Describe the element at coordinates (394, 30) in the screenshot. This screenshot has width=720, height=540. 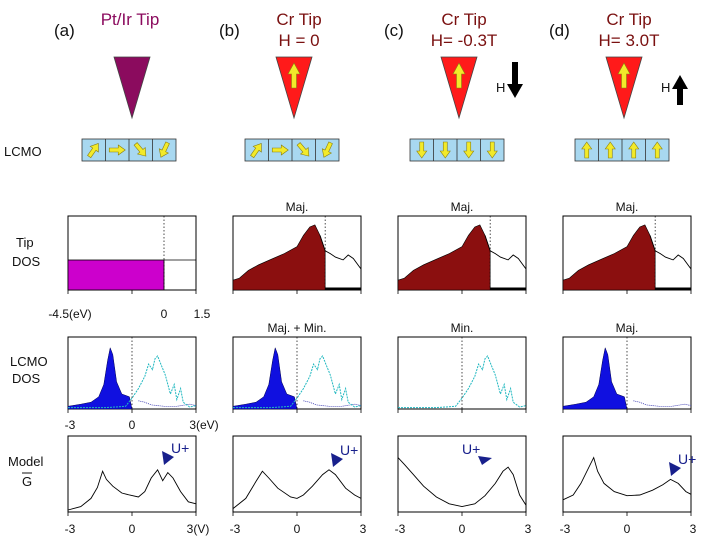
I see `panel-letter: (c)` at that location.